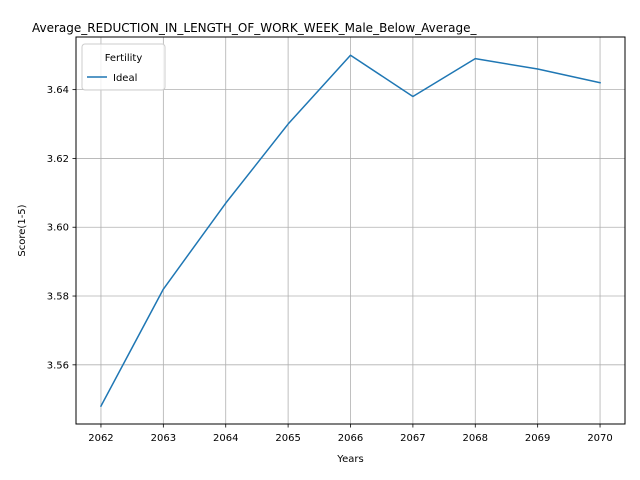 The width and height of the screenshot is (640, 480). What do you see at coordinates (537, 438) in the screenshot?
I see `x-tick-label: 2069` at bounding box center [537, 438].